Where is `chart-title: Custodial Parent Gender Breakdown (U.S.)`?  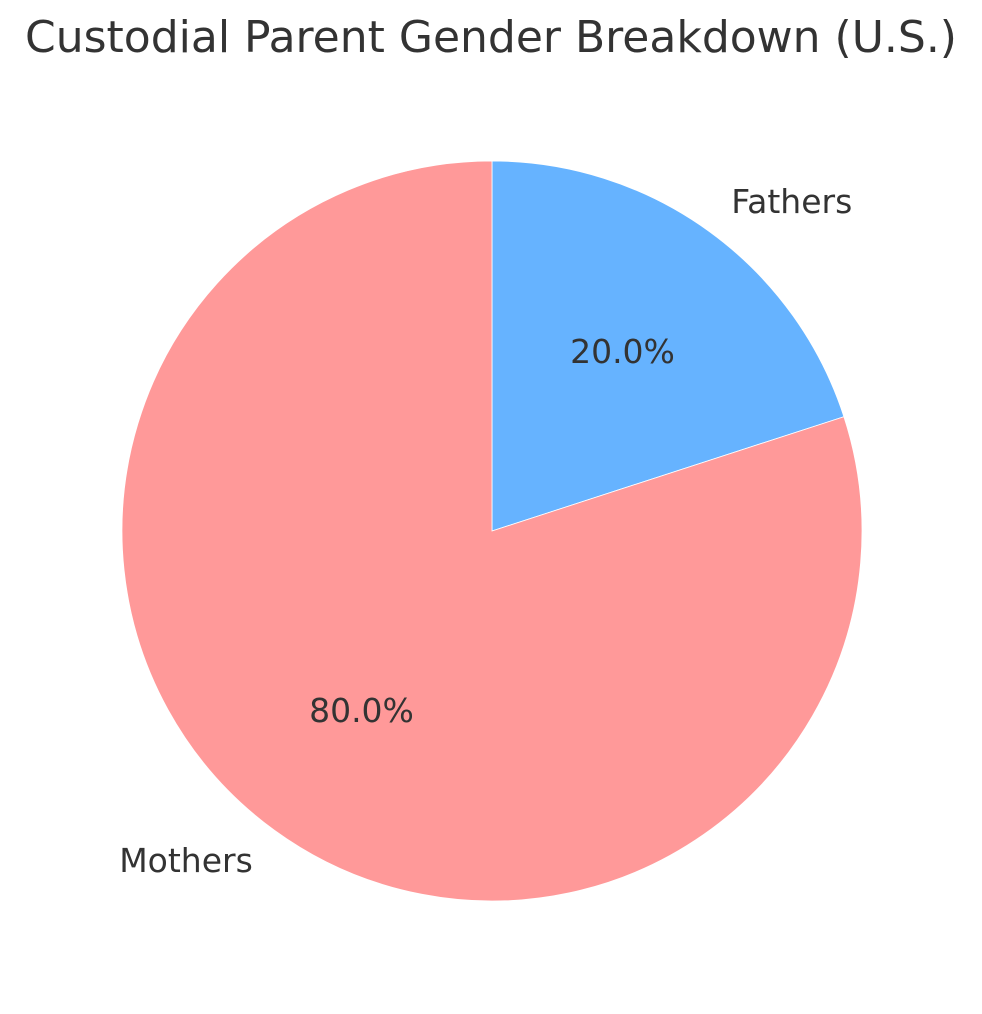 chart-title: Custodial Parent Gender Breakdown (U.S.) is located at coordinates (491, 37).